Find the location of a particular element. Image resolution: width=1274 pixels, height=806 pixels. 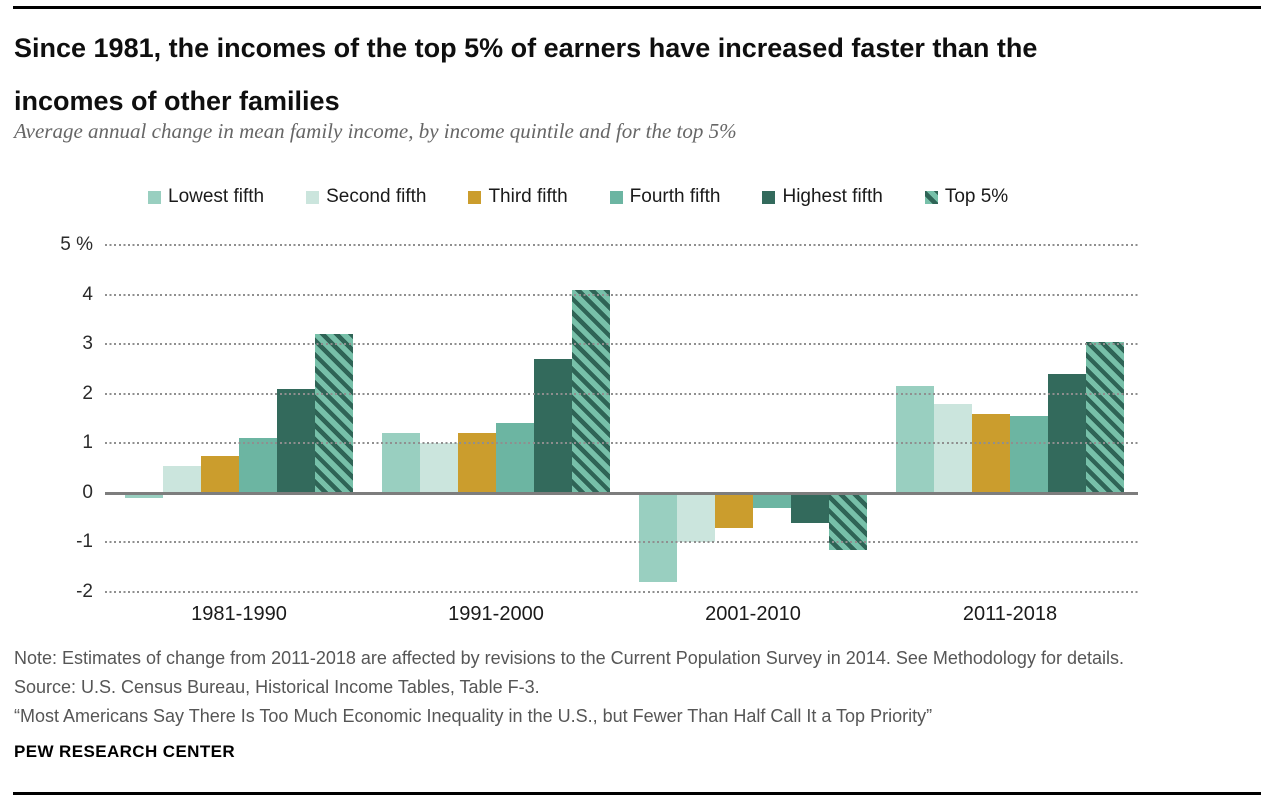

legend-item-third-fifth: Third fifth is located at coordinates (518, 197).